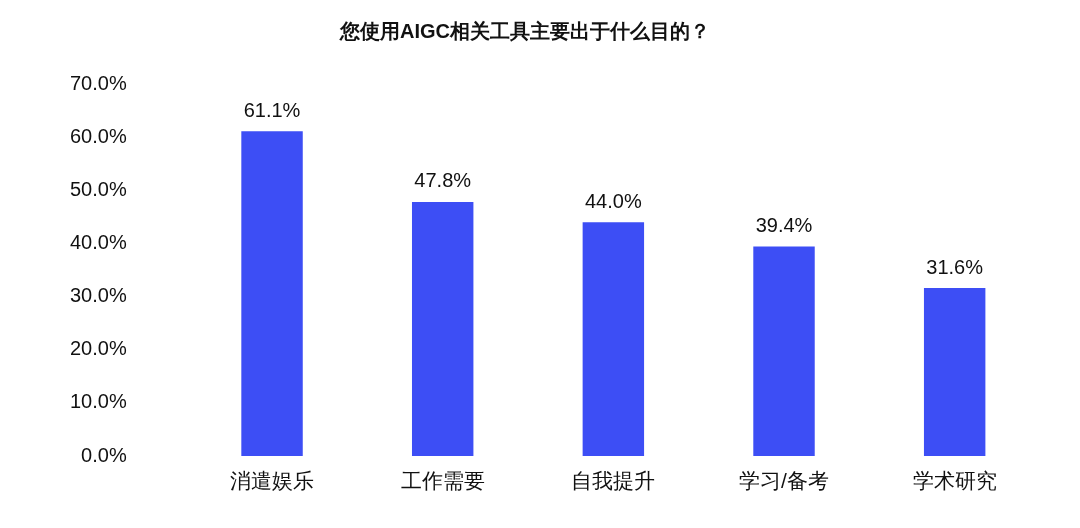  I want to click on x-tick-label: 学习/备考, so click(784, 481).